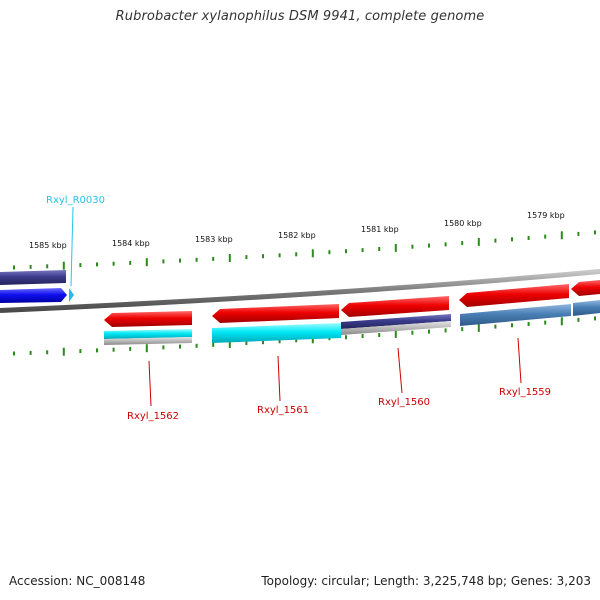  Describe the element at coordinates (72, 246) in the screenshot. I see `leader-rxyl-r0030` at that location.